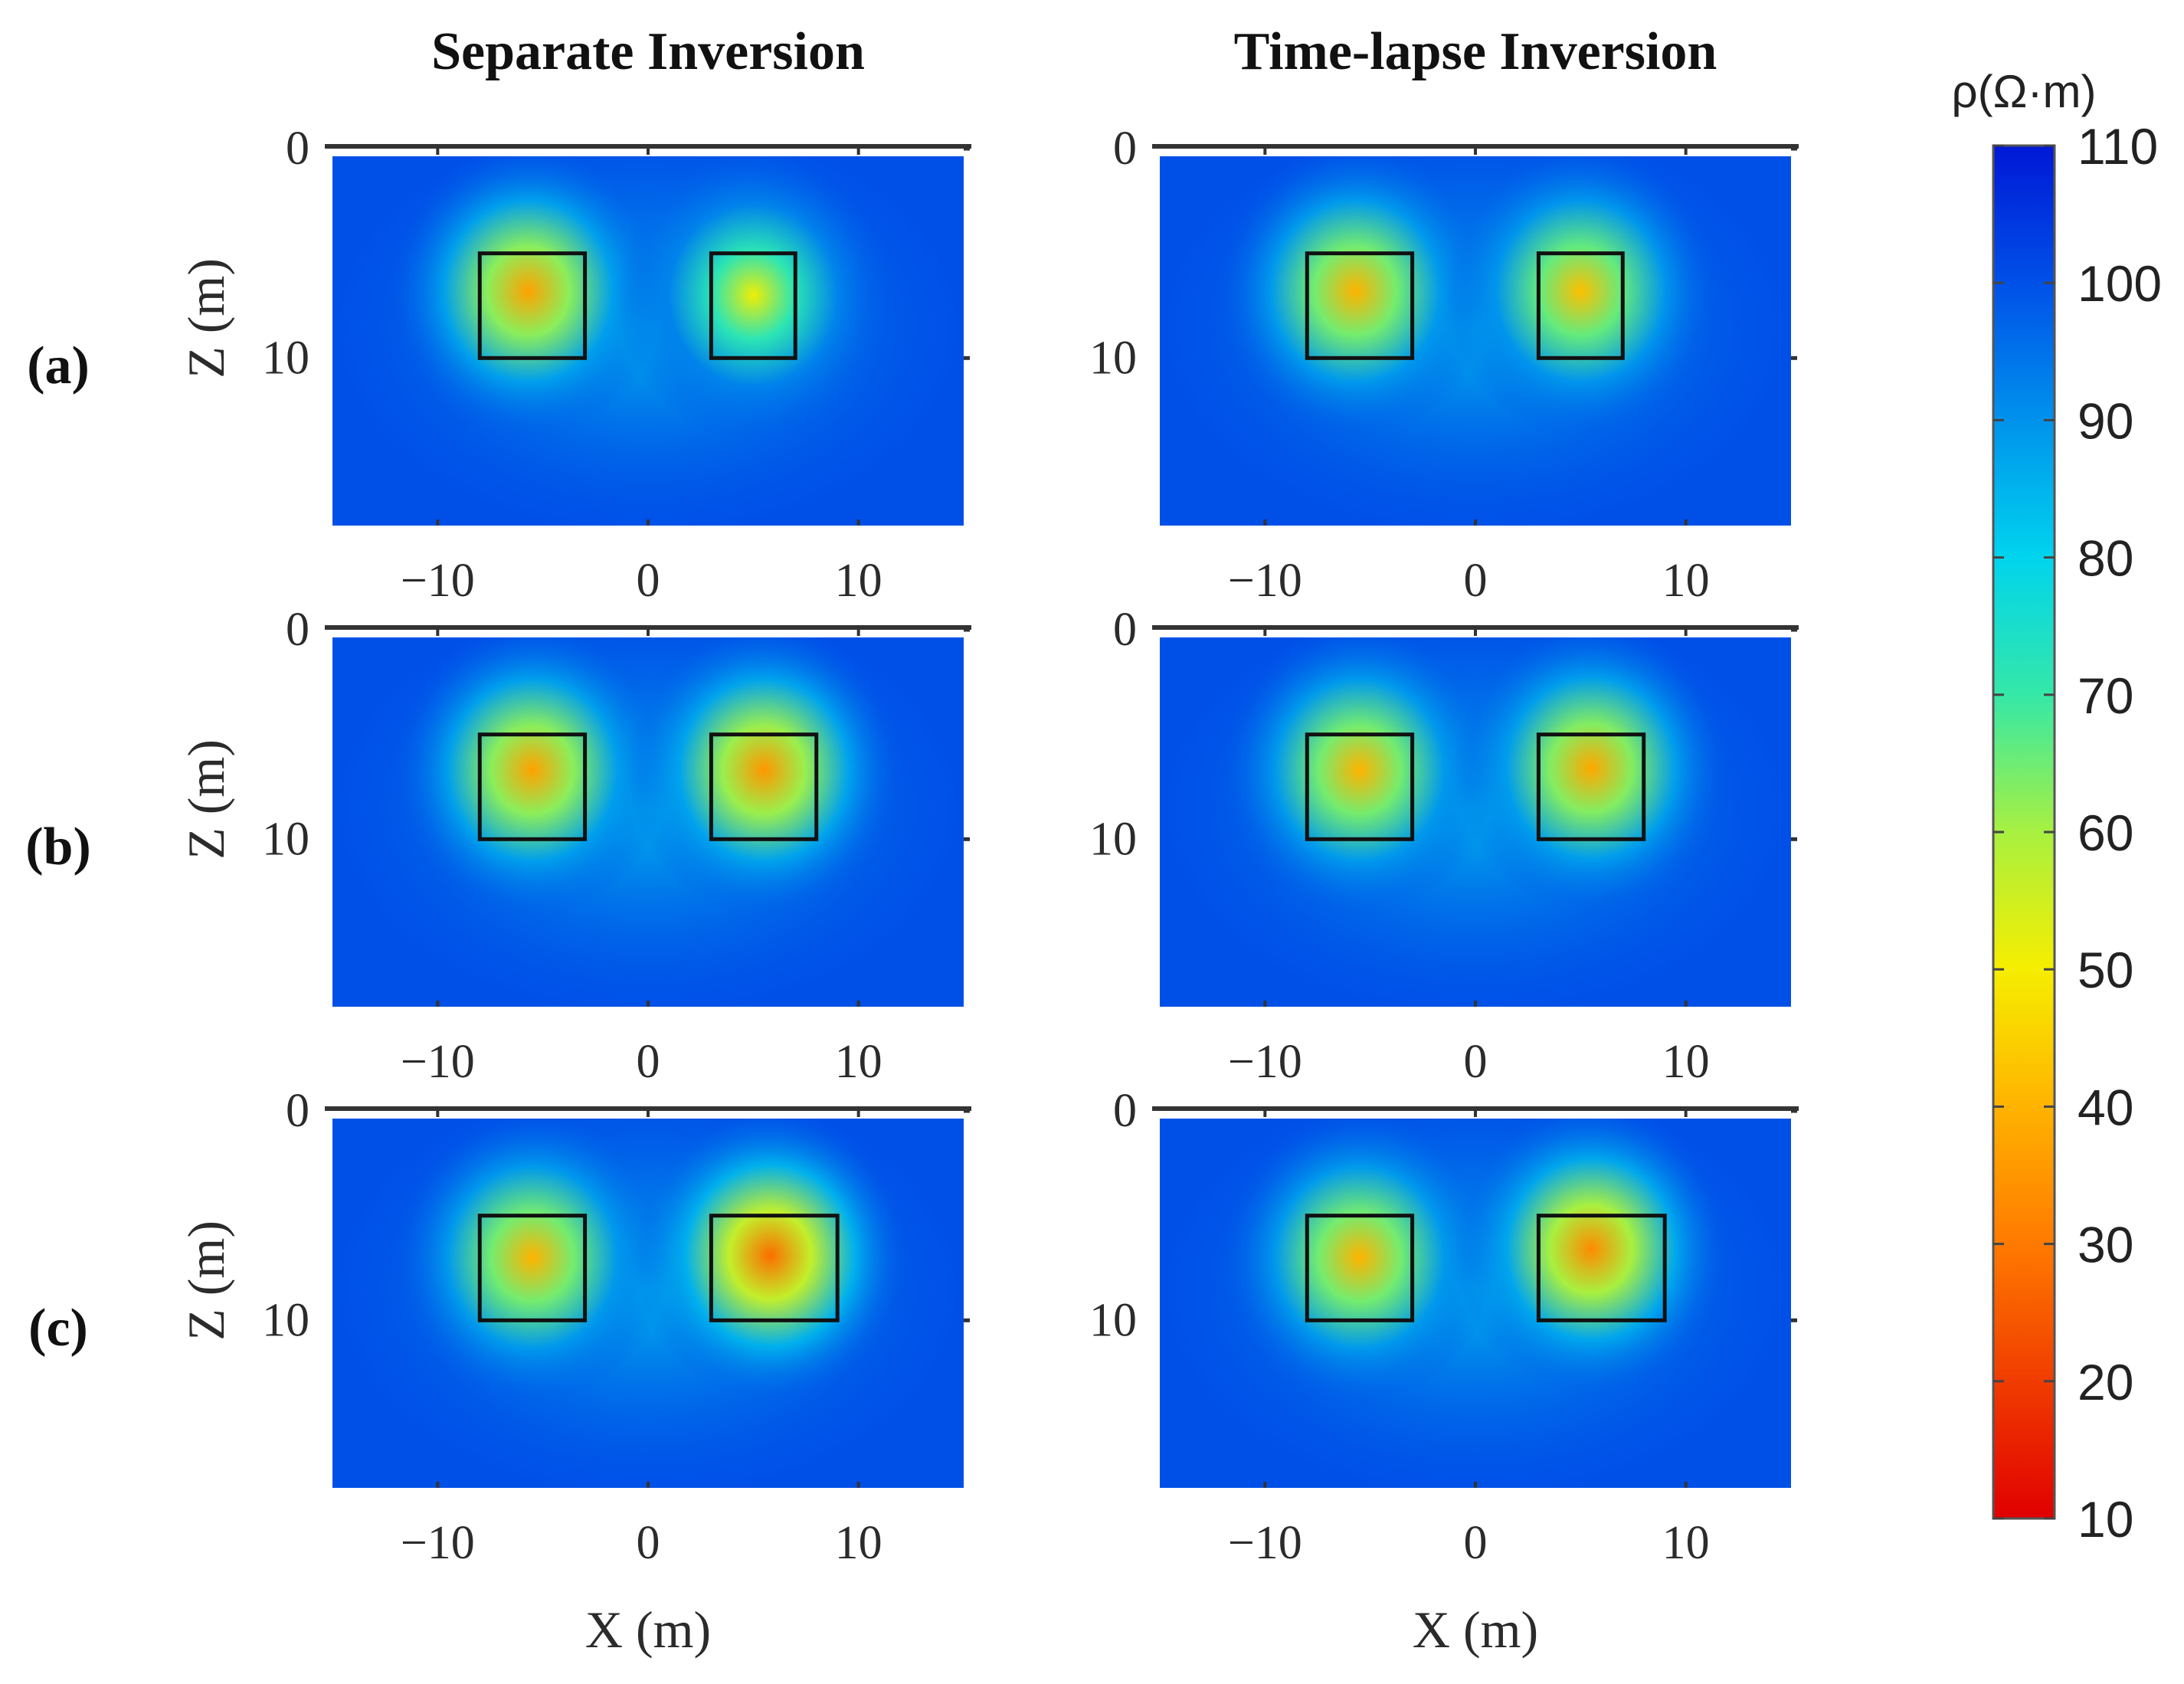 The image size is (2184, 1684). I want to click on colorbar-ticks: 10 20 30 40 50 60 70 80 90 100 110, so click(2077, 833).